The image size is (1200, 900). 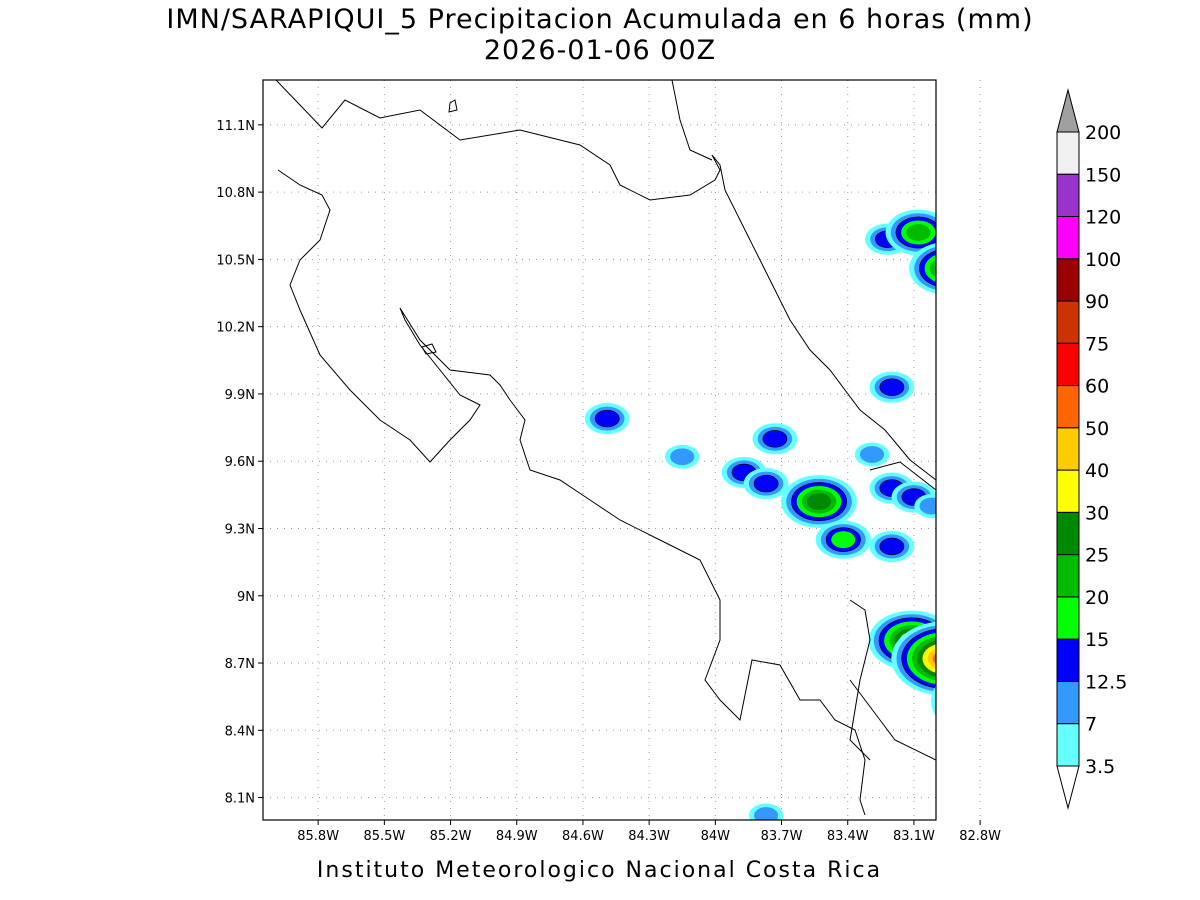 I want to click on coastline-border-nicaragua, so click(x=692, y=120).